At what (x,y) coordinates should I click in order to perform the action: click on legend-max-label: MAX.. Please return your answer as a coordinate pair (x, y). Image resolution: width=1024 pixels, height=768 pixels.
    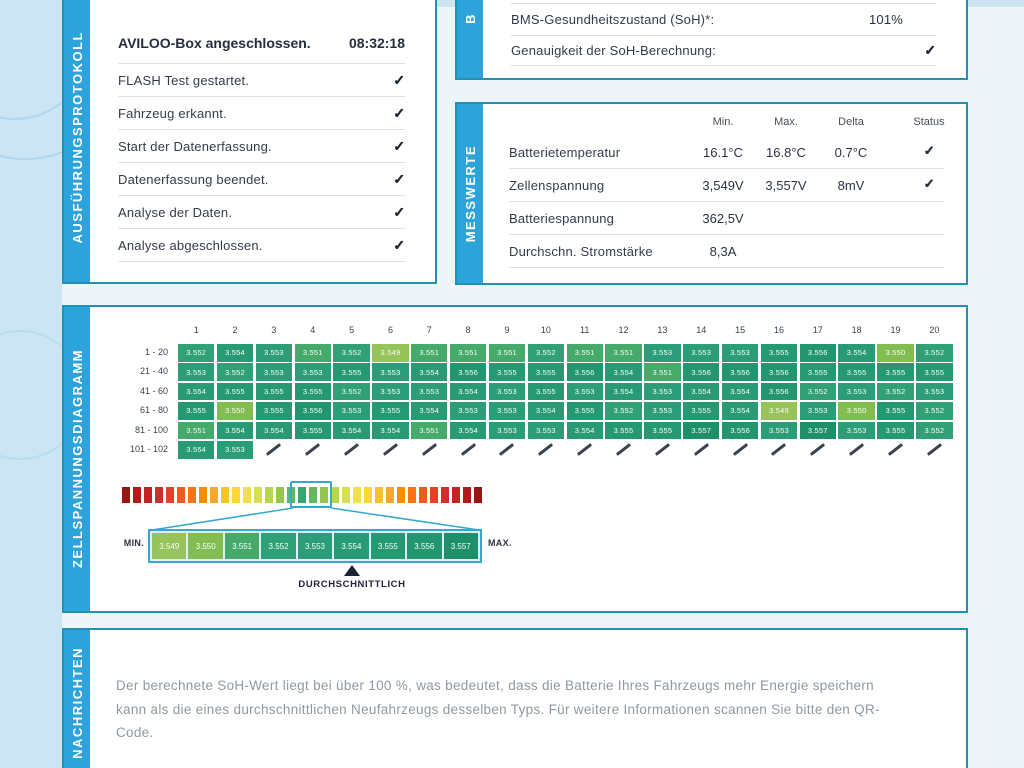
    Looking at the image, I should click on (500, 543).